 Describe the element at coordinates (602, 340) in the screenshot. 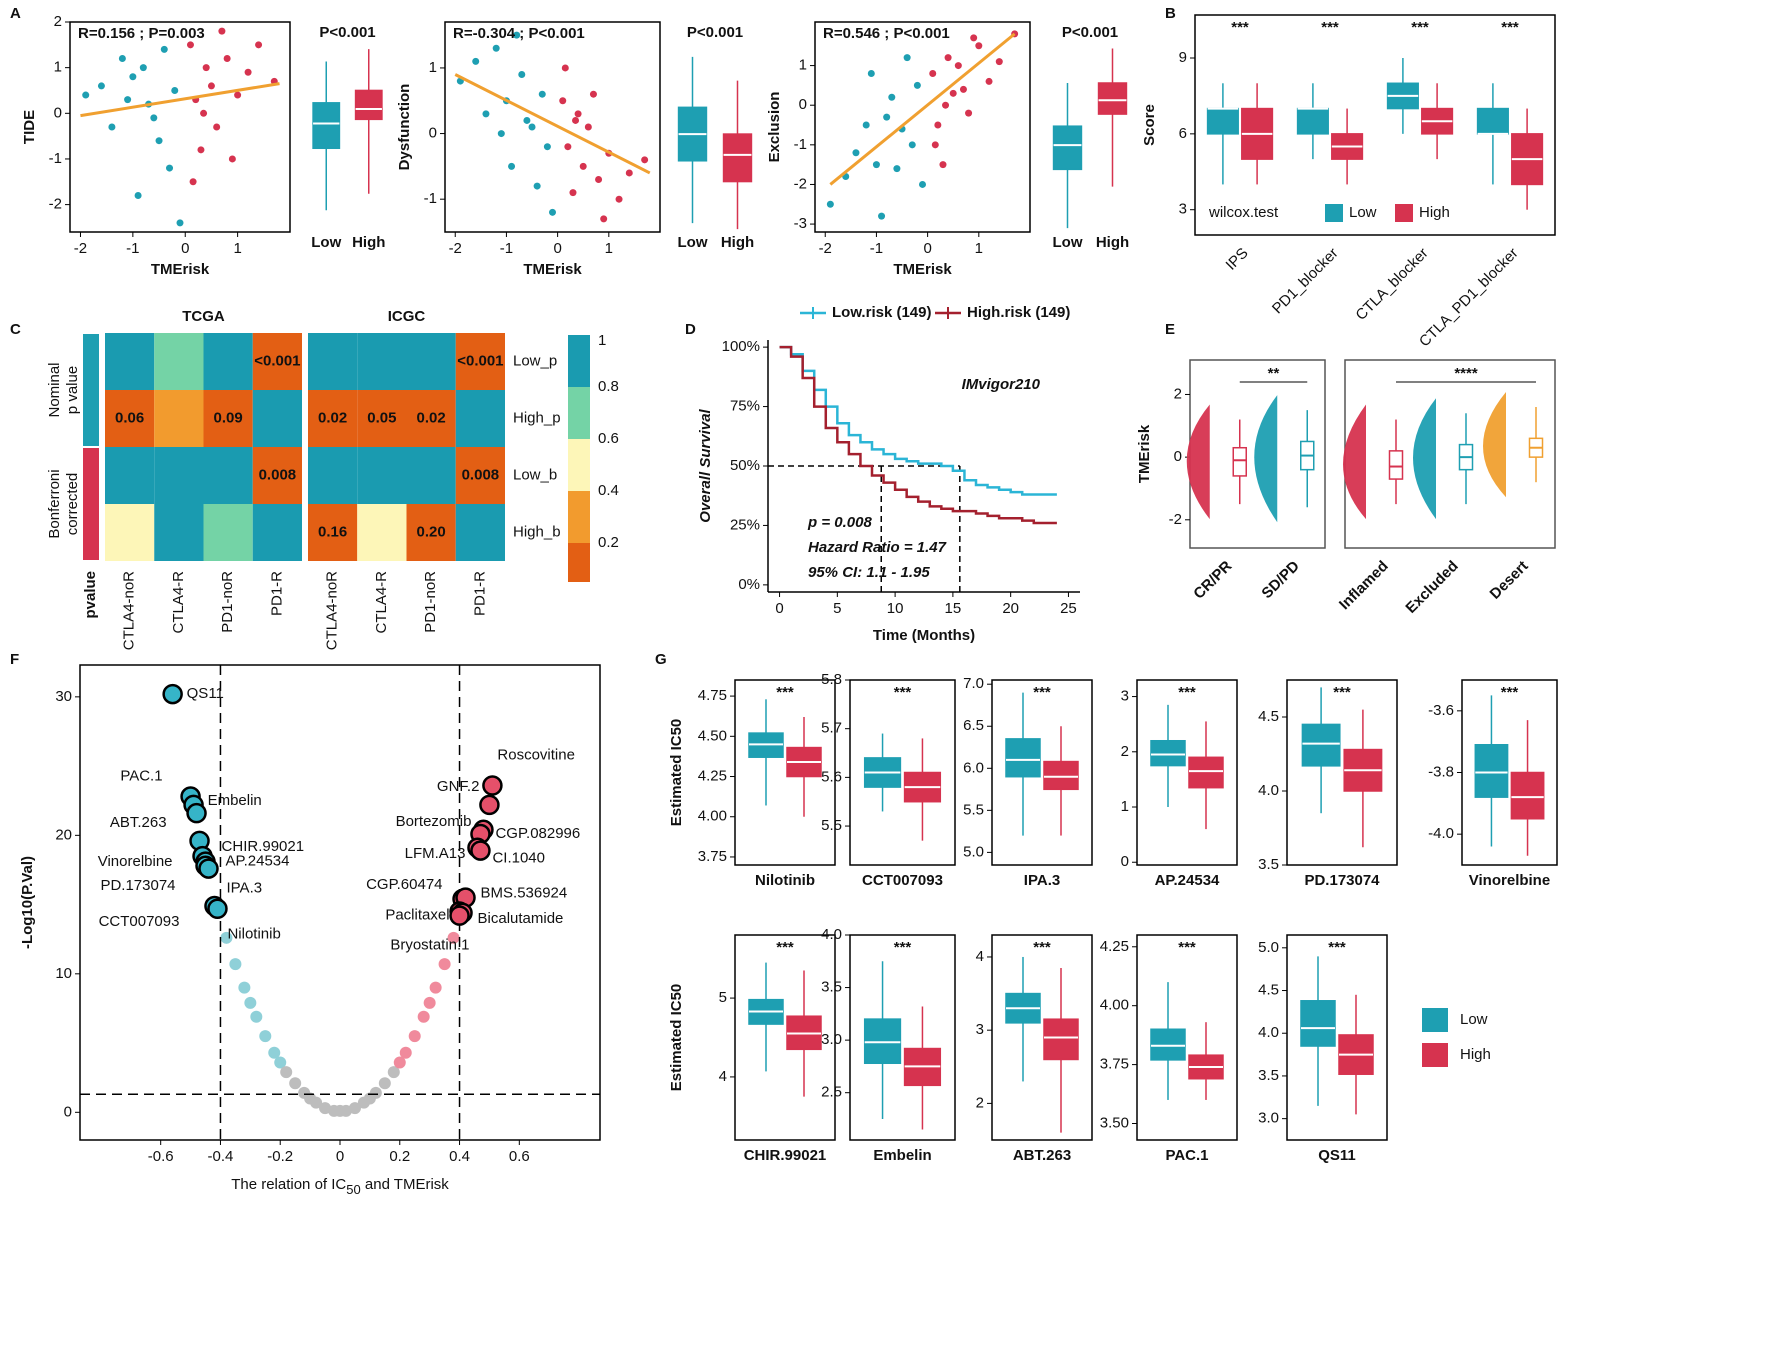

I see `colorbar-label: 1` at that location.